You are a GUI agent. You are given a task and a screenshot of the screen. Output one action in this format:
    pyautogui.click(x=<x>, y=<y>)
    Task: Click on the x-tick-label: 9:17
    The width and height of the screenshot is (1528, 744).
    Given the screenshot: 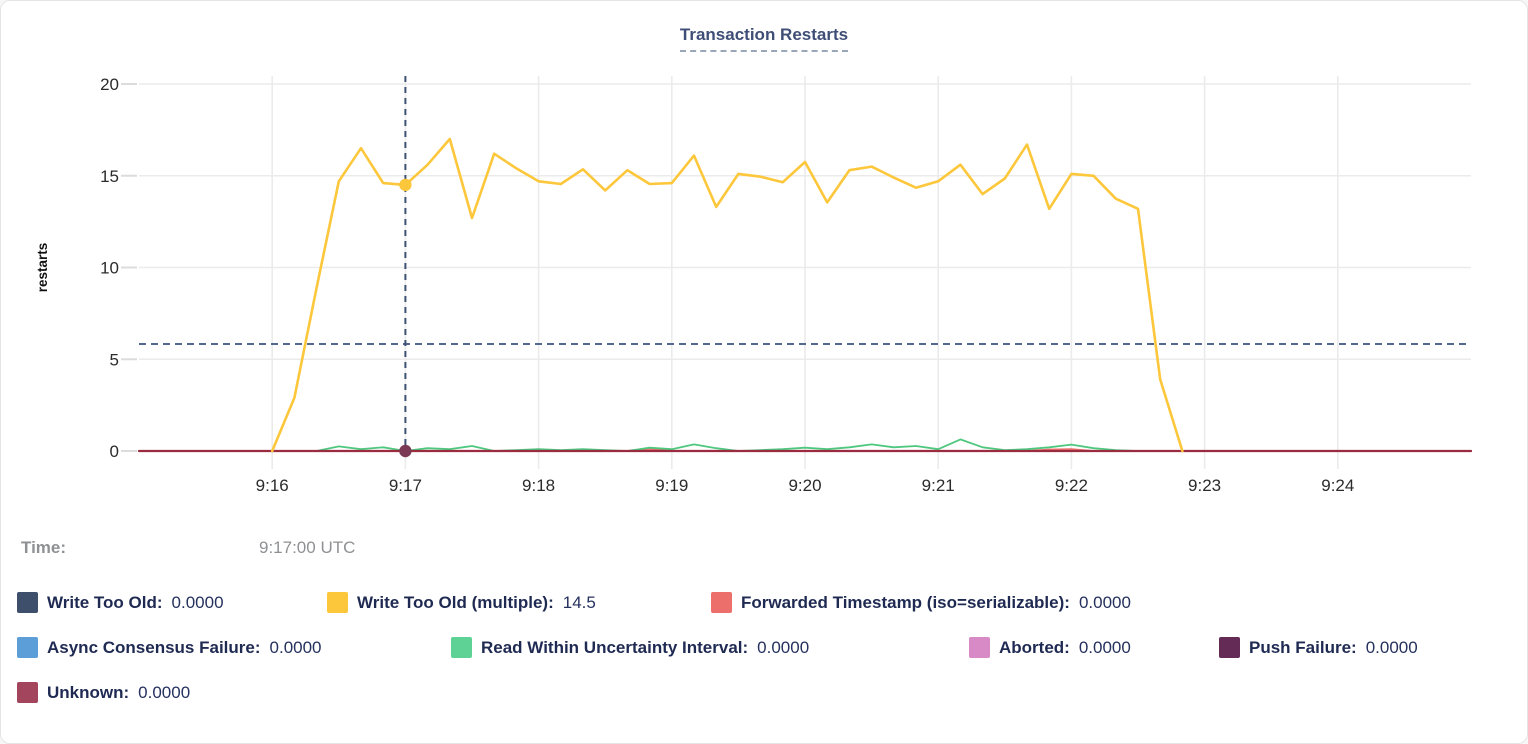 What is the action you would take?
    pyautogui.click(x=405, y=485)
    